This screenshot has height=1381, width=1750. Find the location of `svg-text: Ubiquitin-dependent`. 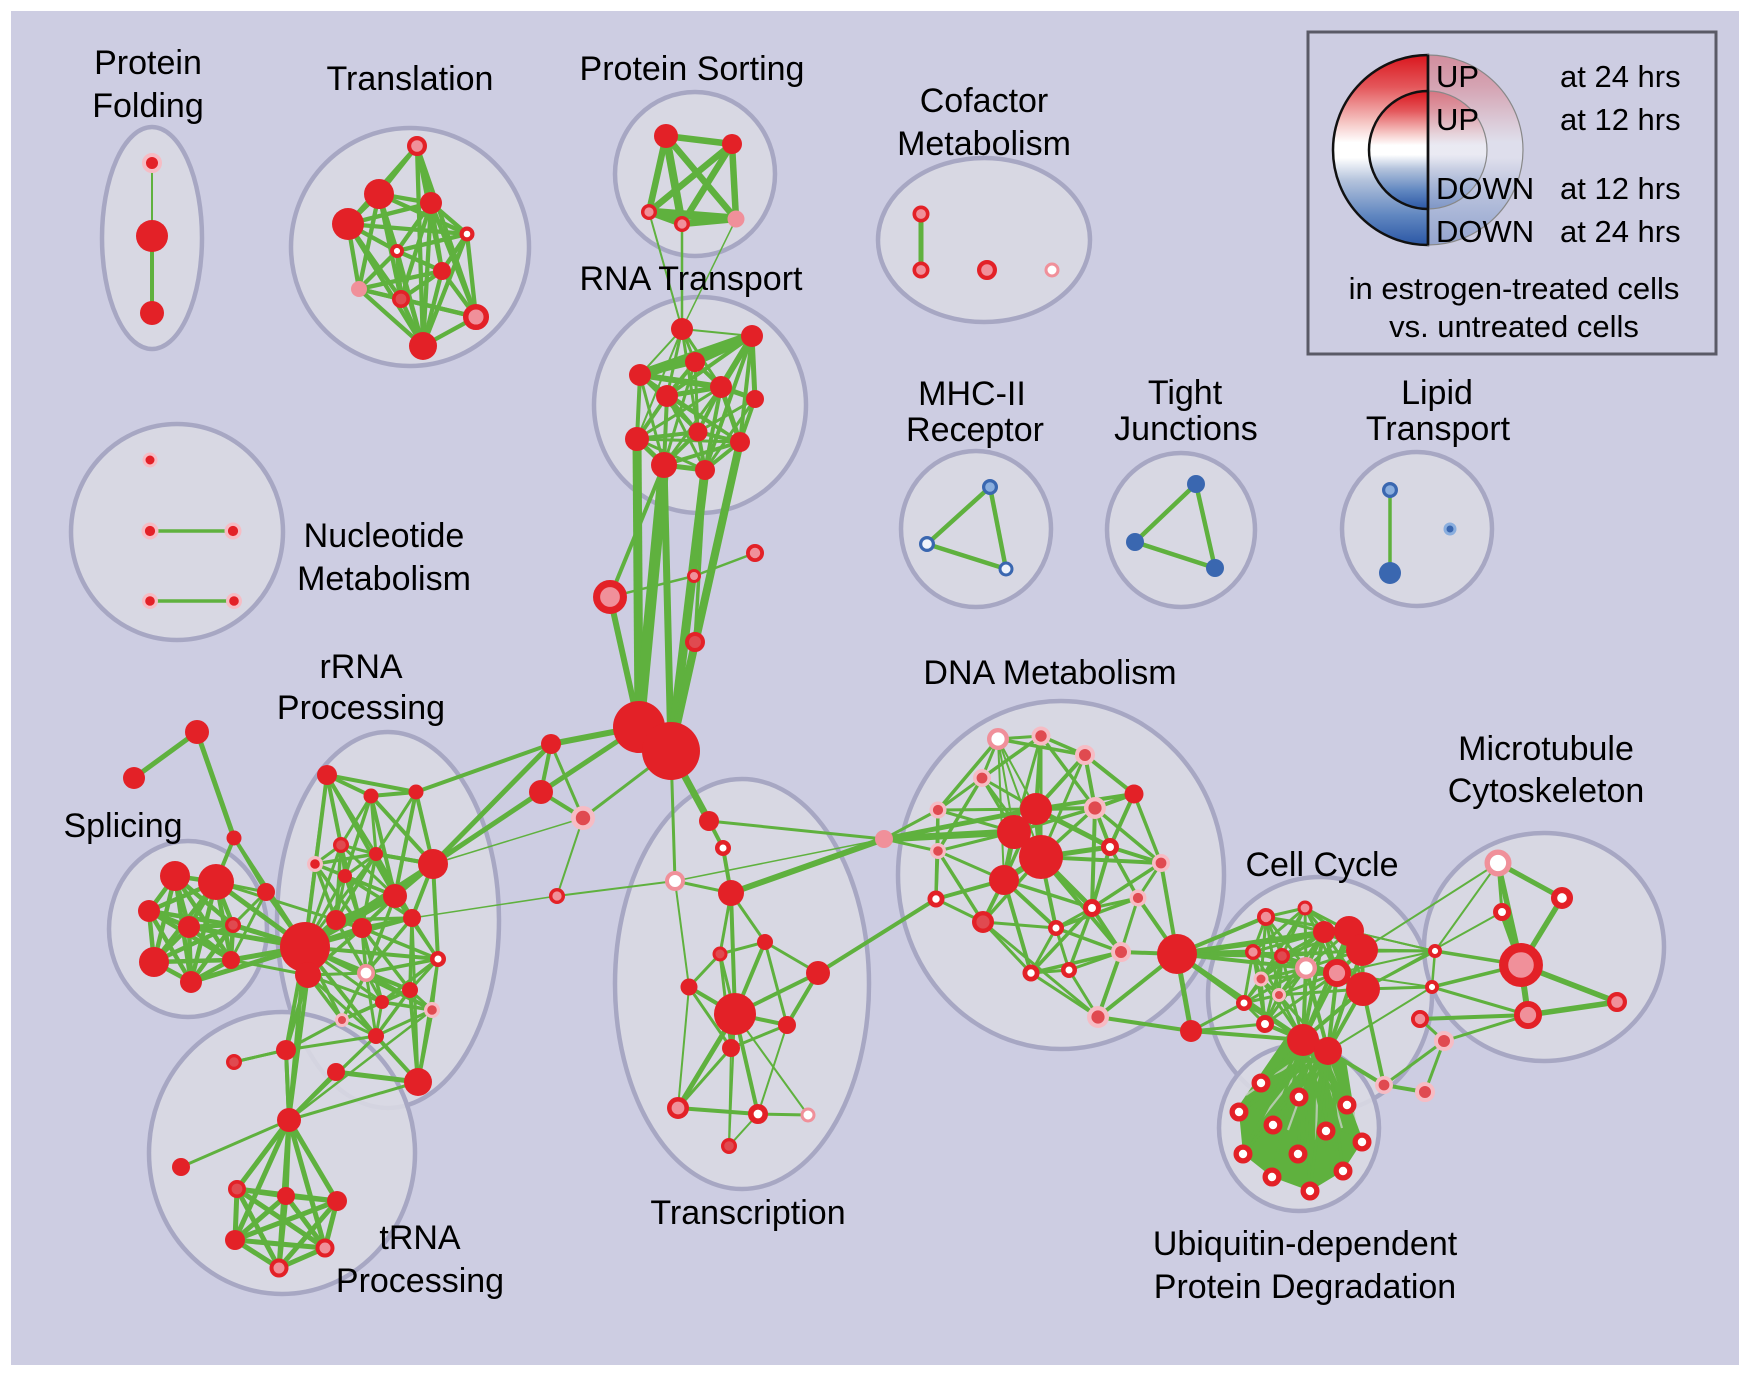

svg-text: Ubiquitin-dependent is located at coordinates (1305, 1244).